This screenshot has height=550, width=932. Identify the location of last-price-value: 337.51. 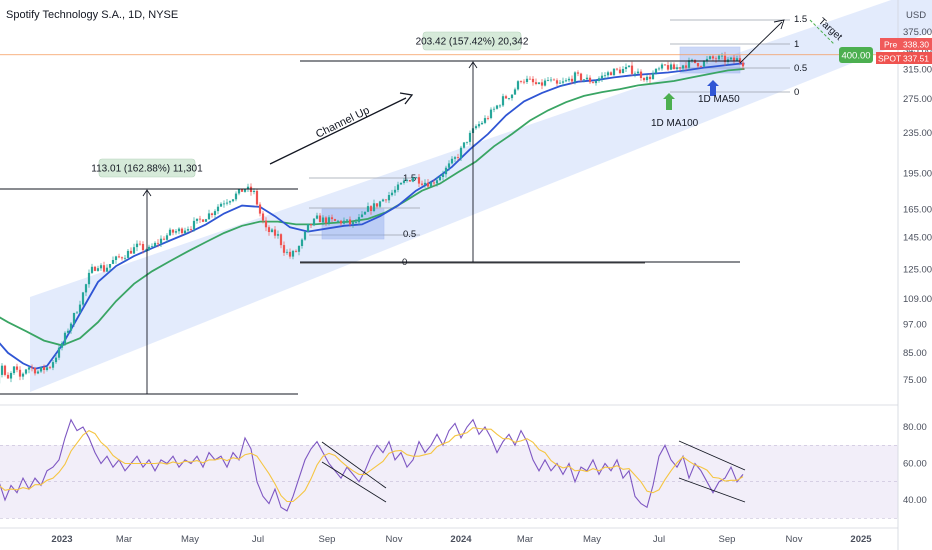
(916, 59).